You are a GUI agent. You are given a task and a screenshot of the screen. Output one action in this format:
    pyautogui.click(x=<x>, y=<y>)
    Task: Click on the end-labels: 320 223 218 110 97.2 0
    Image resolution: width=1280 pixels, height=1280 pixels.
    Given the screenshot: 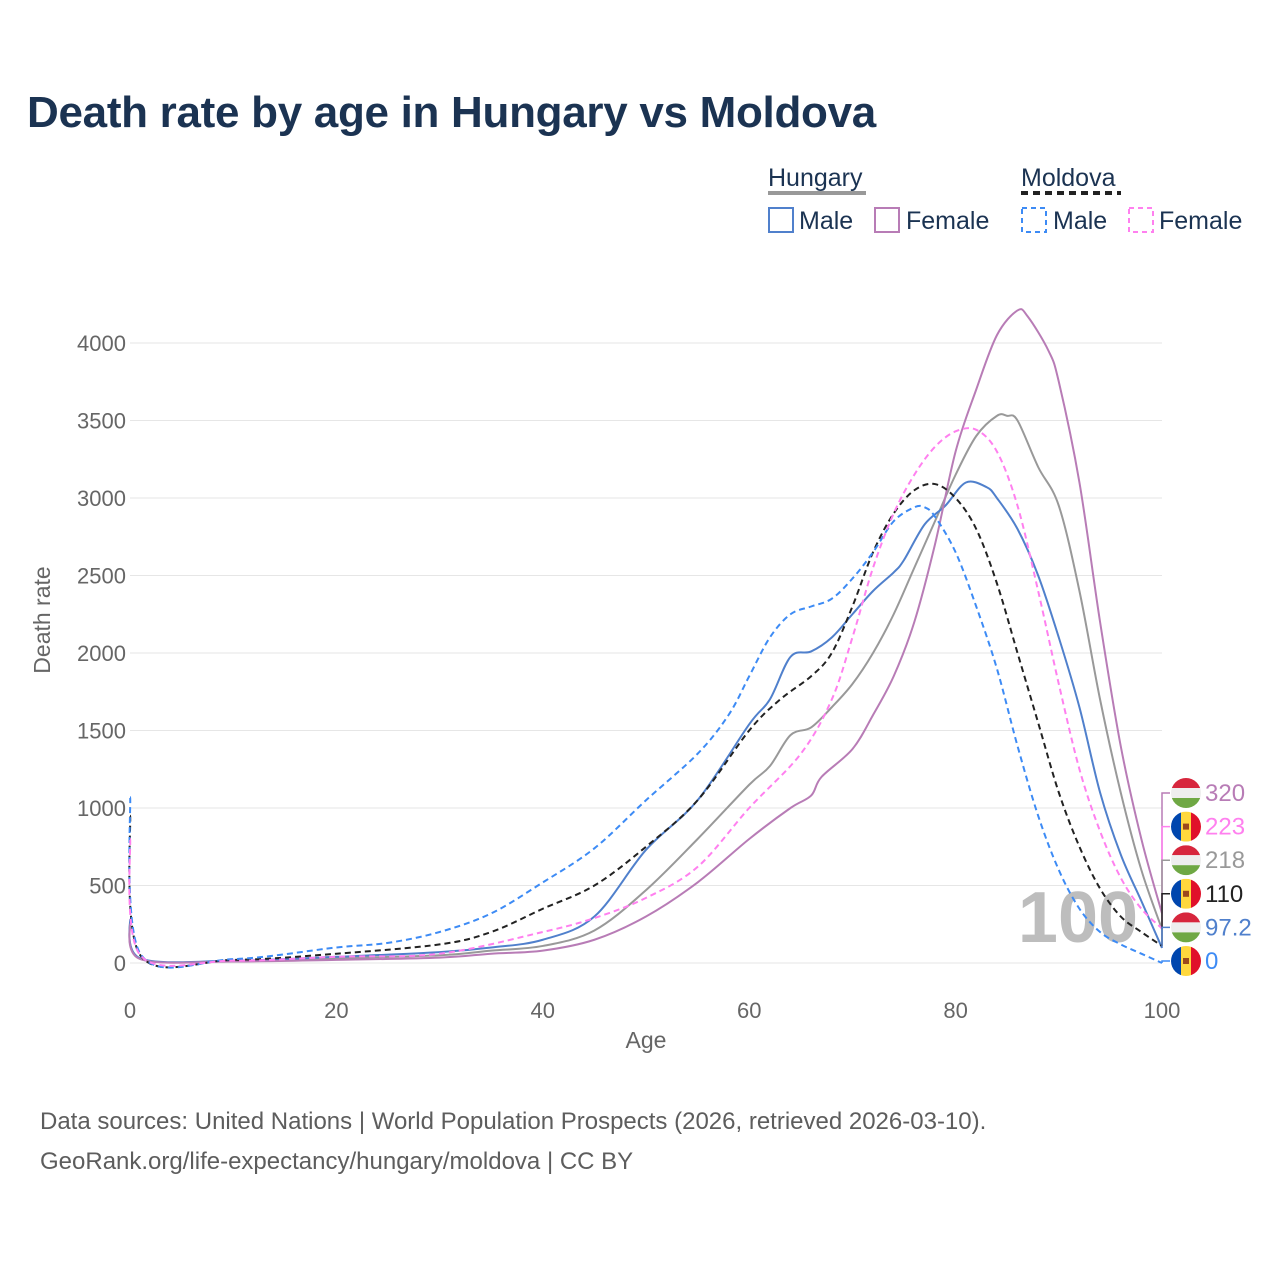 What is the action you would take?
    pyautogui.click(x=1206, y=877)
    